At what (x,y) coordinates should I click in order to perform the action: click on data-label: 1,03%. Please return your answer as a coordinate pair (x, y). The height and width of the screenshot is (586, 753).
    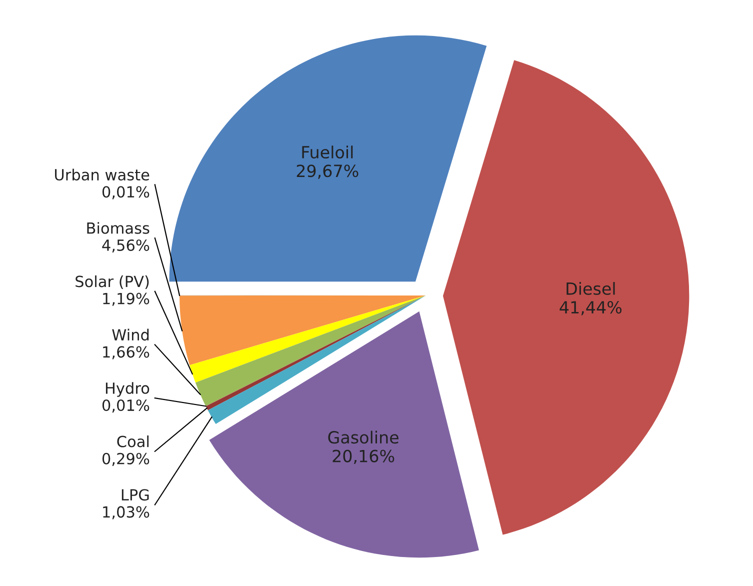
    Looking at the image, I should click on (126, 513).